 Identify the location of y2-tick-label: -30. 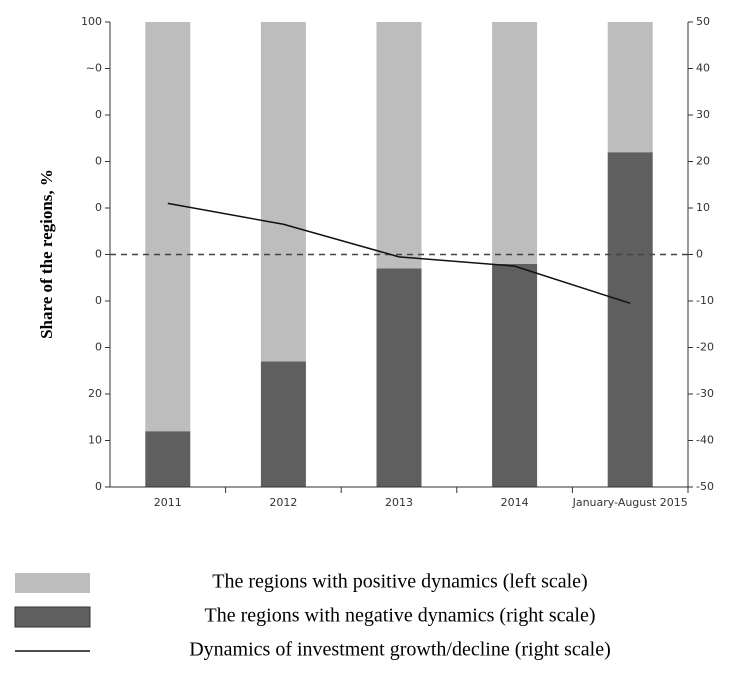
(705, 393).